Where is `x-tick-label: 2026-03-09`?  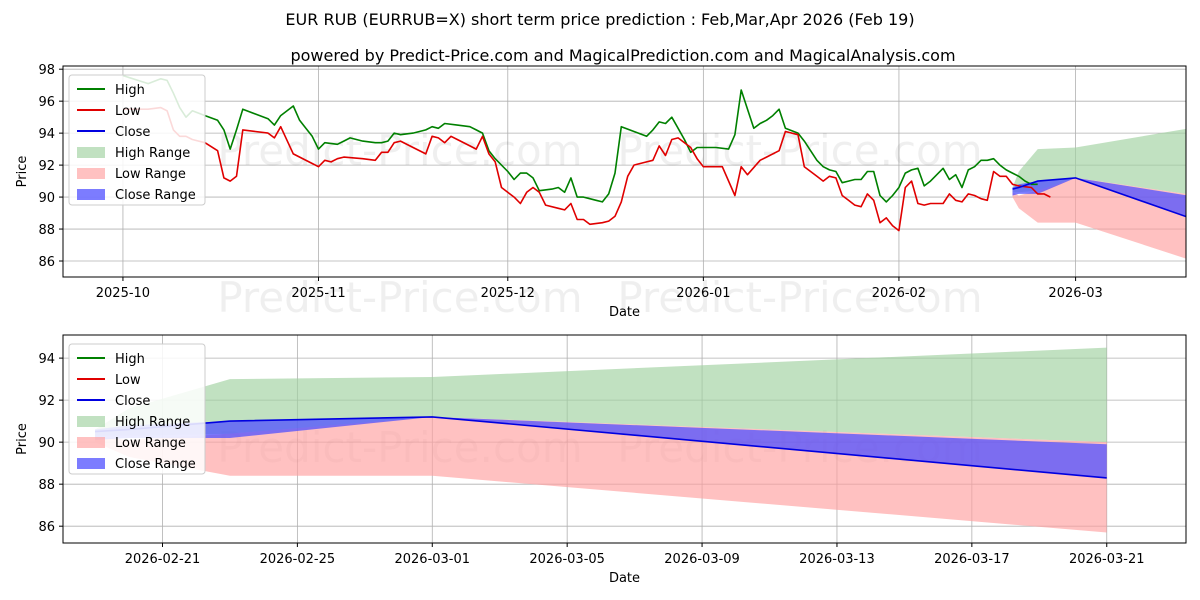 x-tick-label: 2026-03-09 is located at coordinates (702, 559).